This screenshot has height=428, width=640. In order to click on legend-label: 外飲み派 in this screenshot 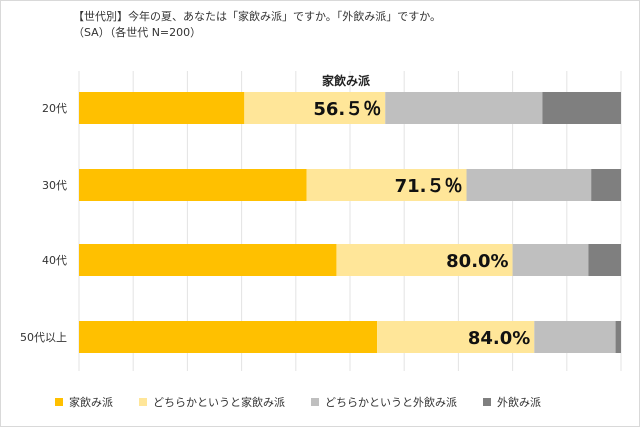, I will do `click(519, 402)`.